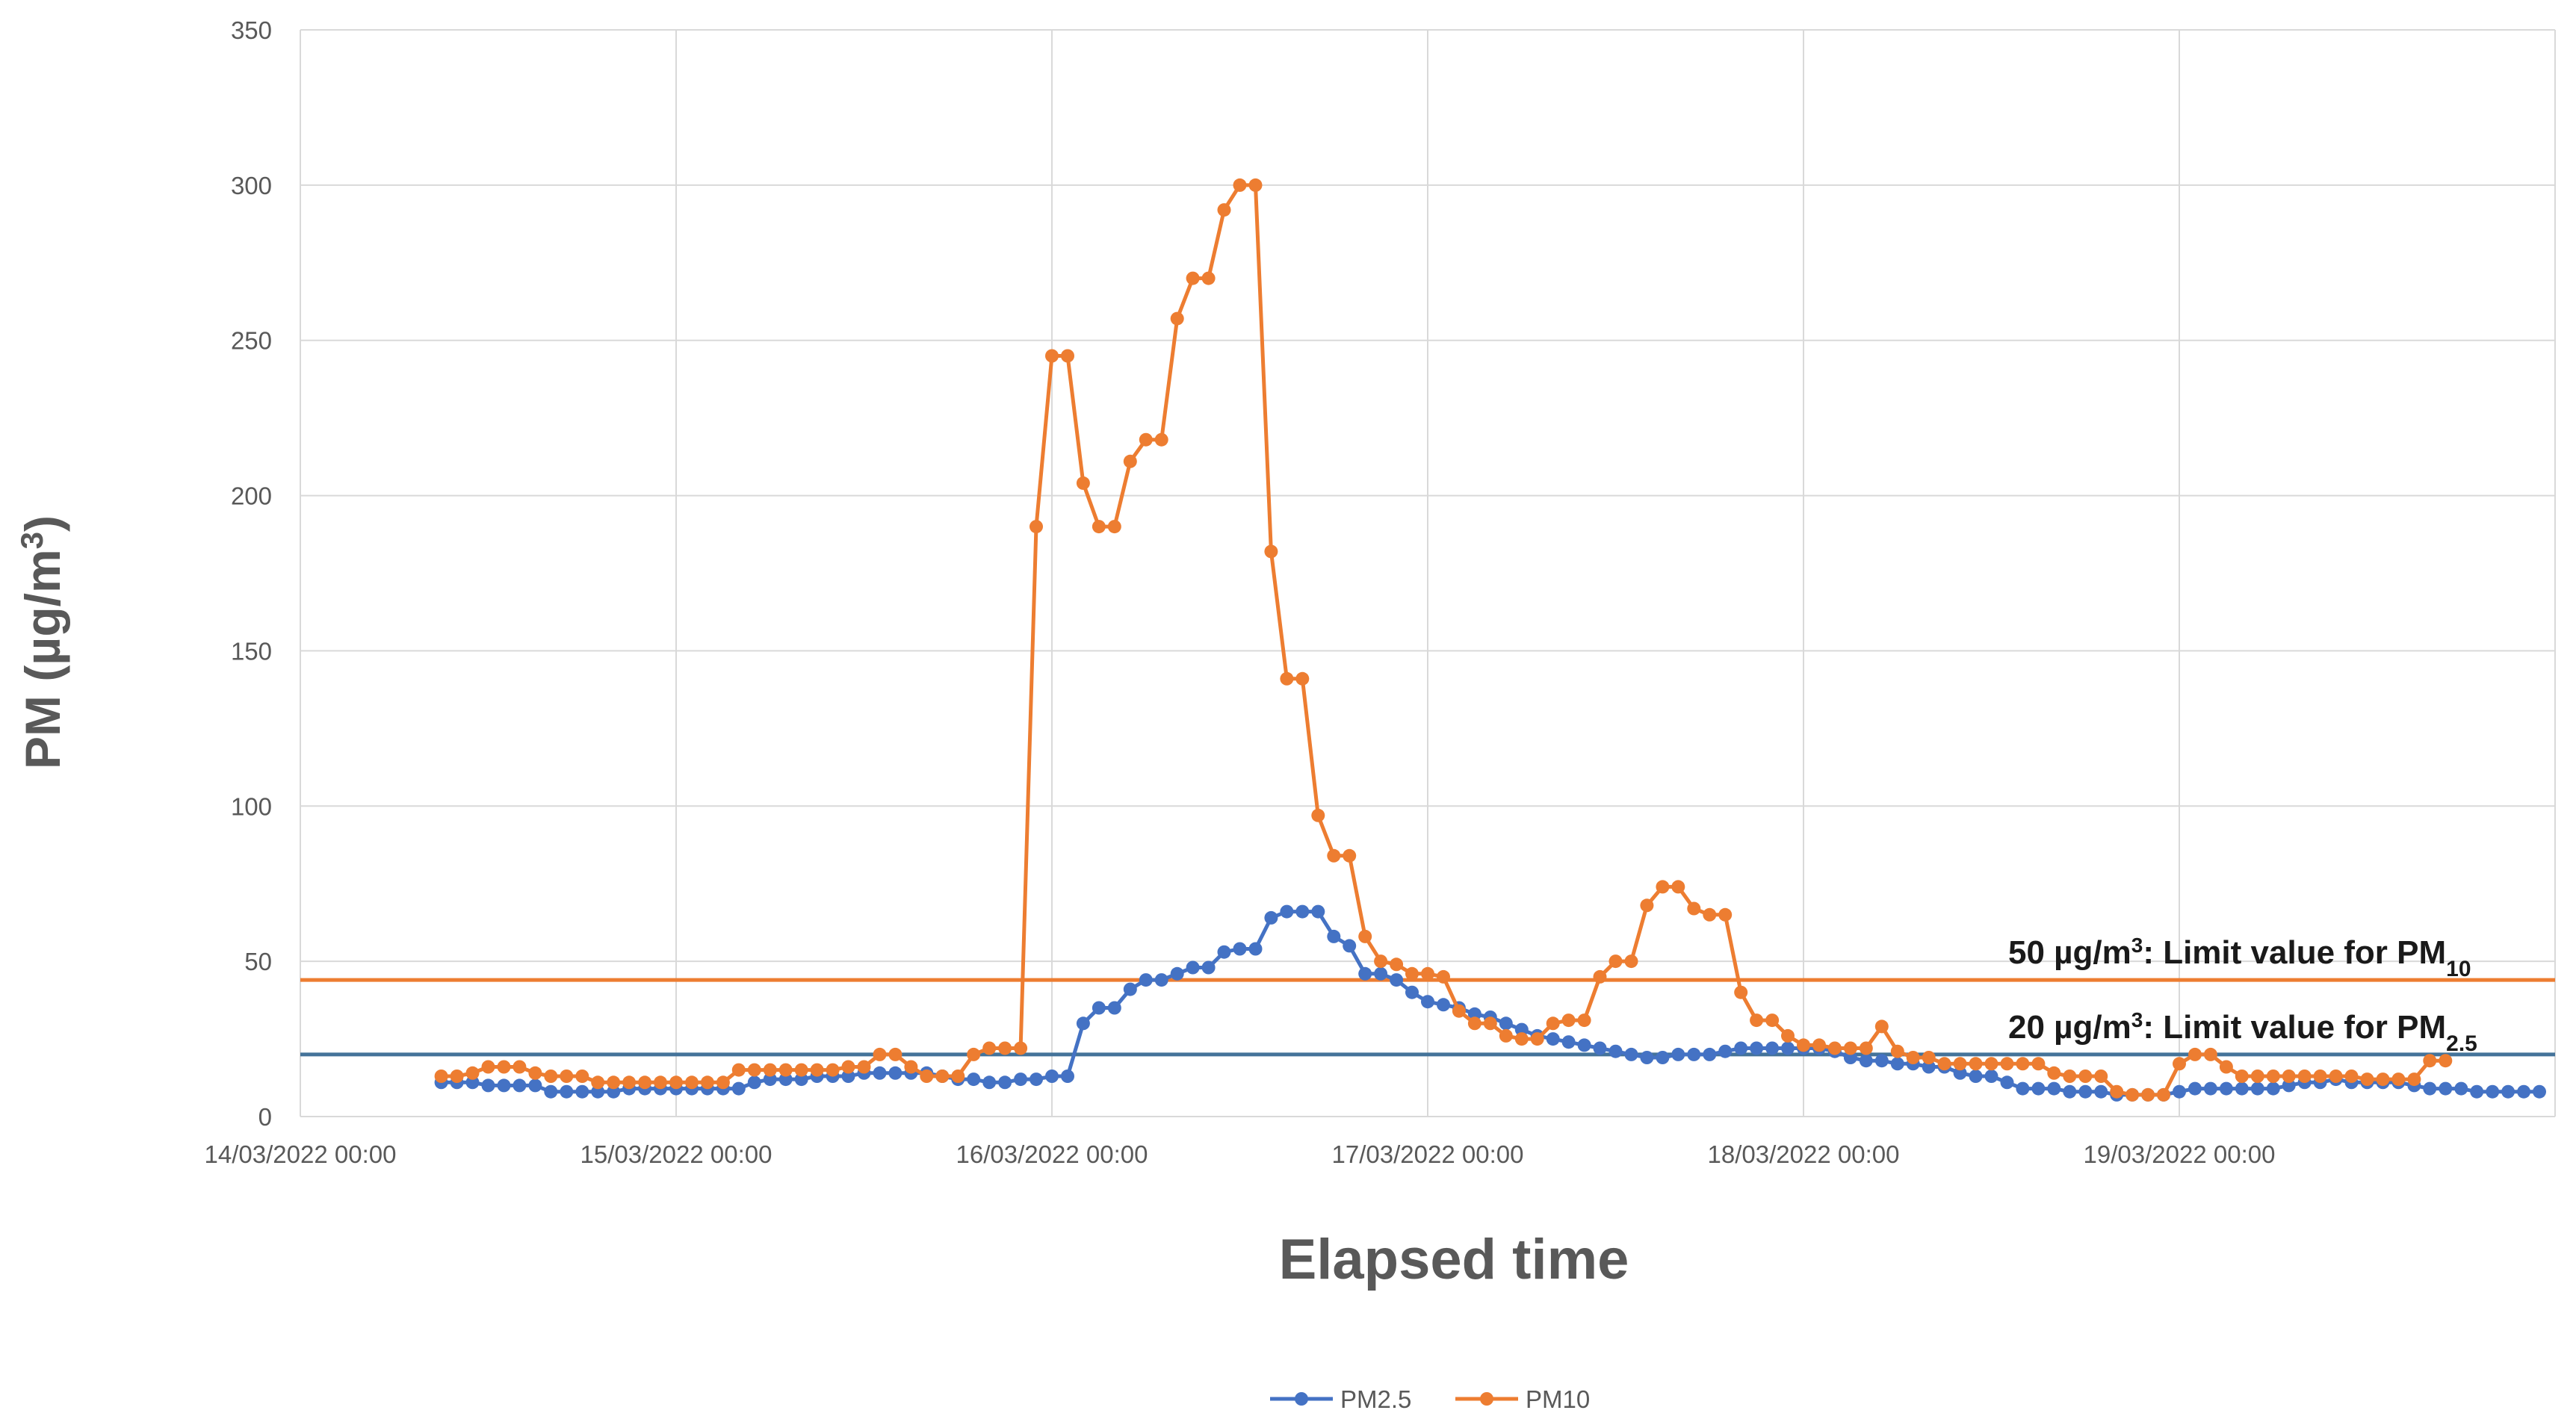 The height and width of the screenshot is (1425, 2576). I want to click on y-tick-250: 250, so click(251, 341).